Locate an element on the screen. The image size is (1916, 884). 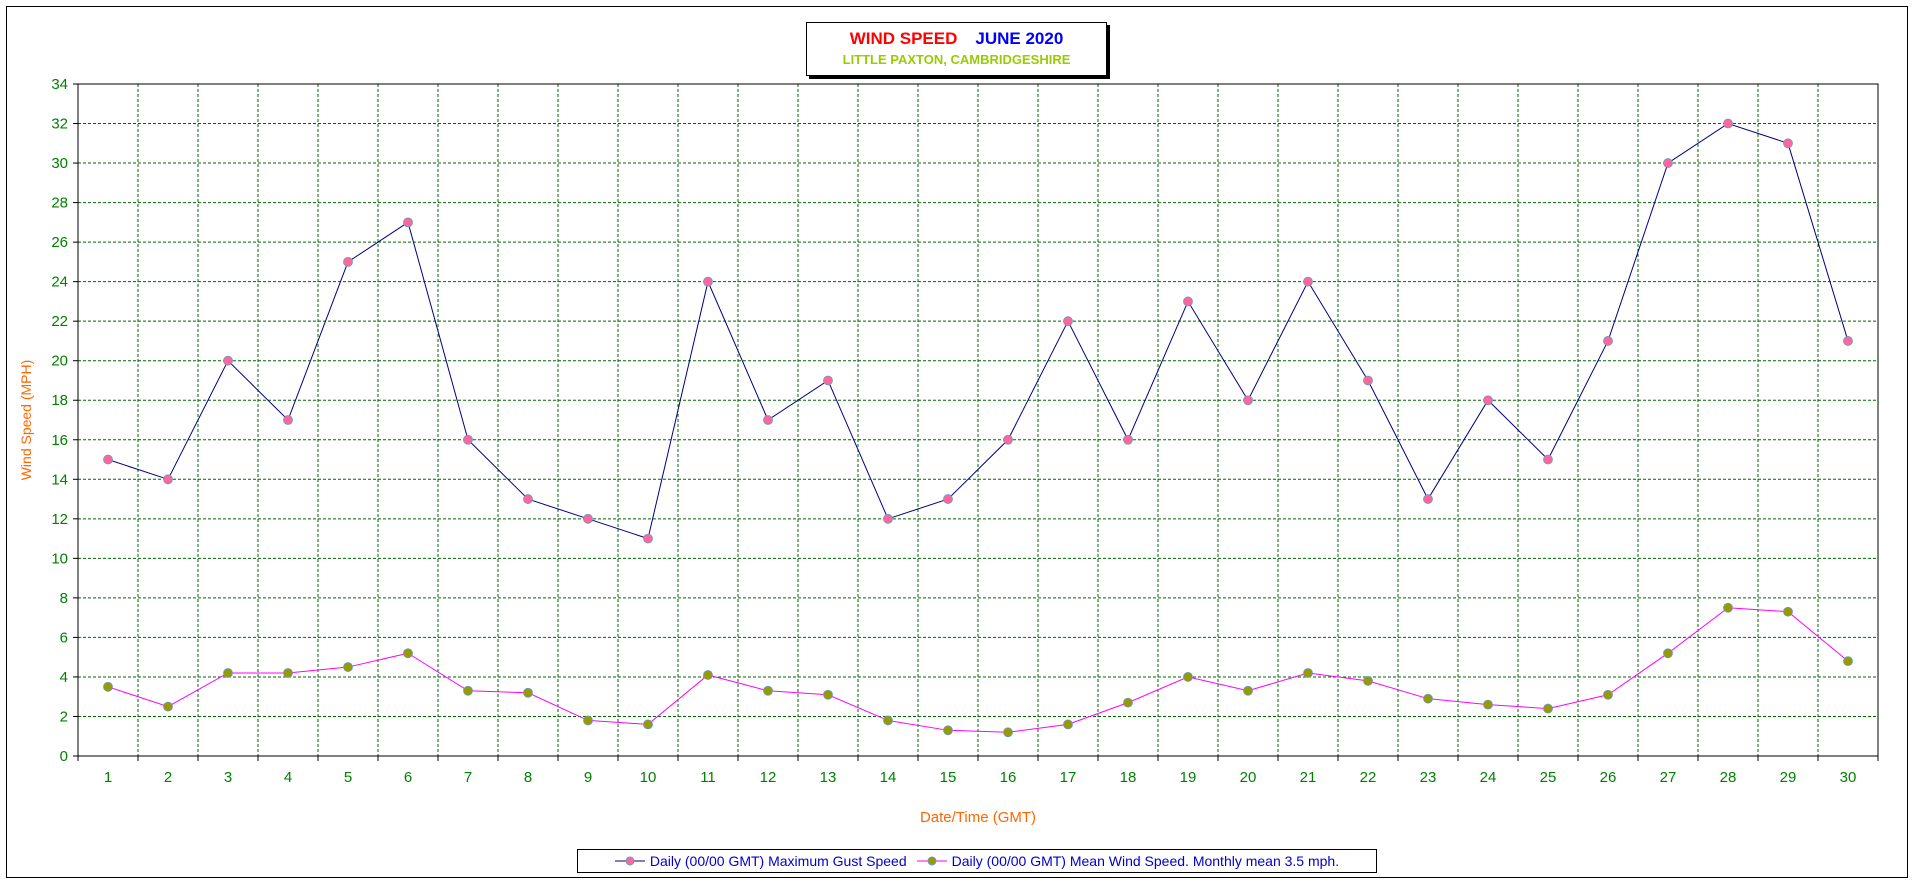
x-tick-label: 21 is located at coordinates (1308, 777).